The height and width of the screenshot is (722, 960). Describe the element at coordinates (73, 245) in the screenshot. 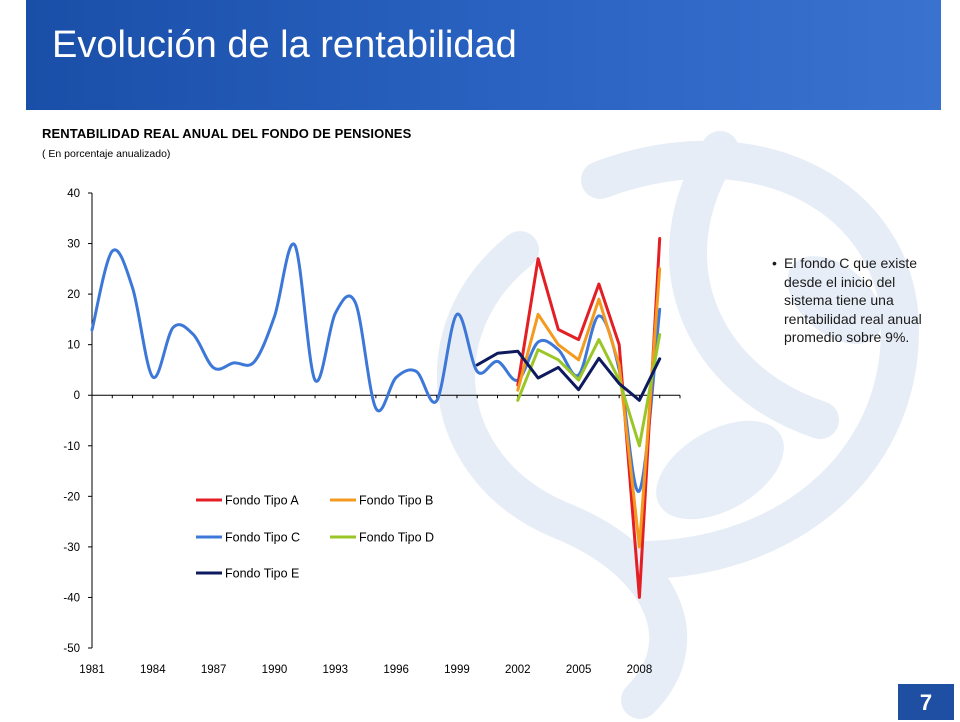

I see `y-tick-label: 30` at that location.